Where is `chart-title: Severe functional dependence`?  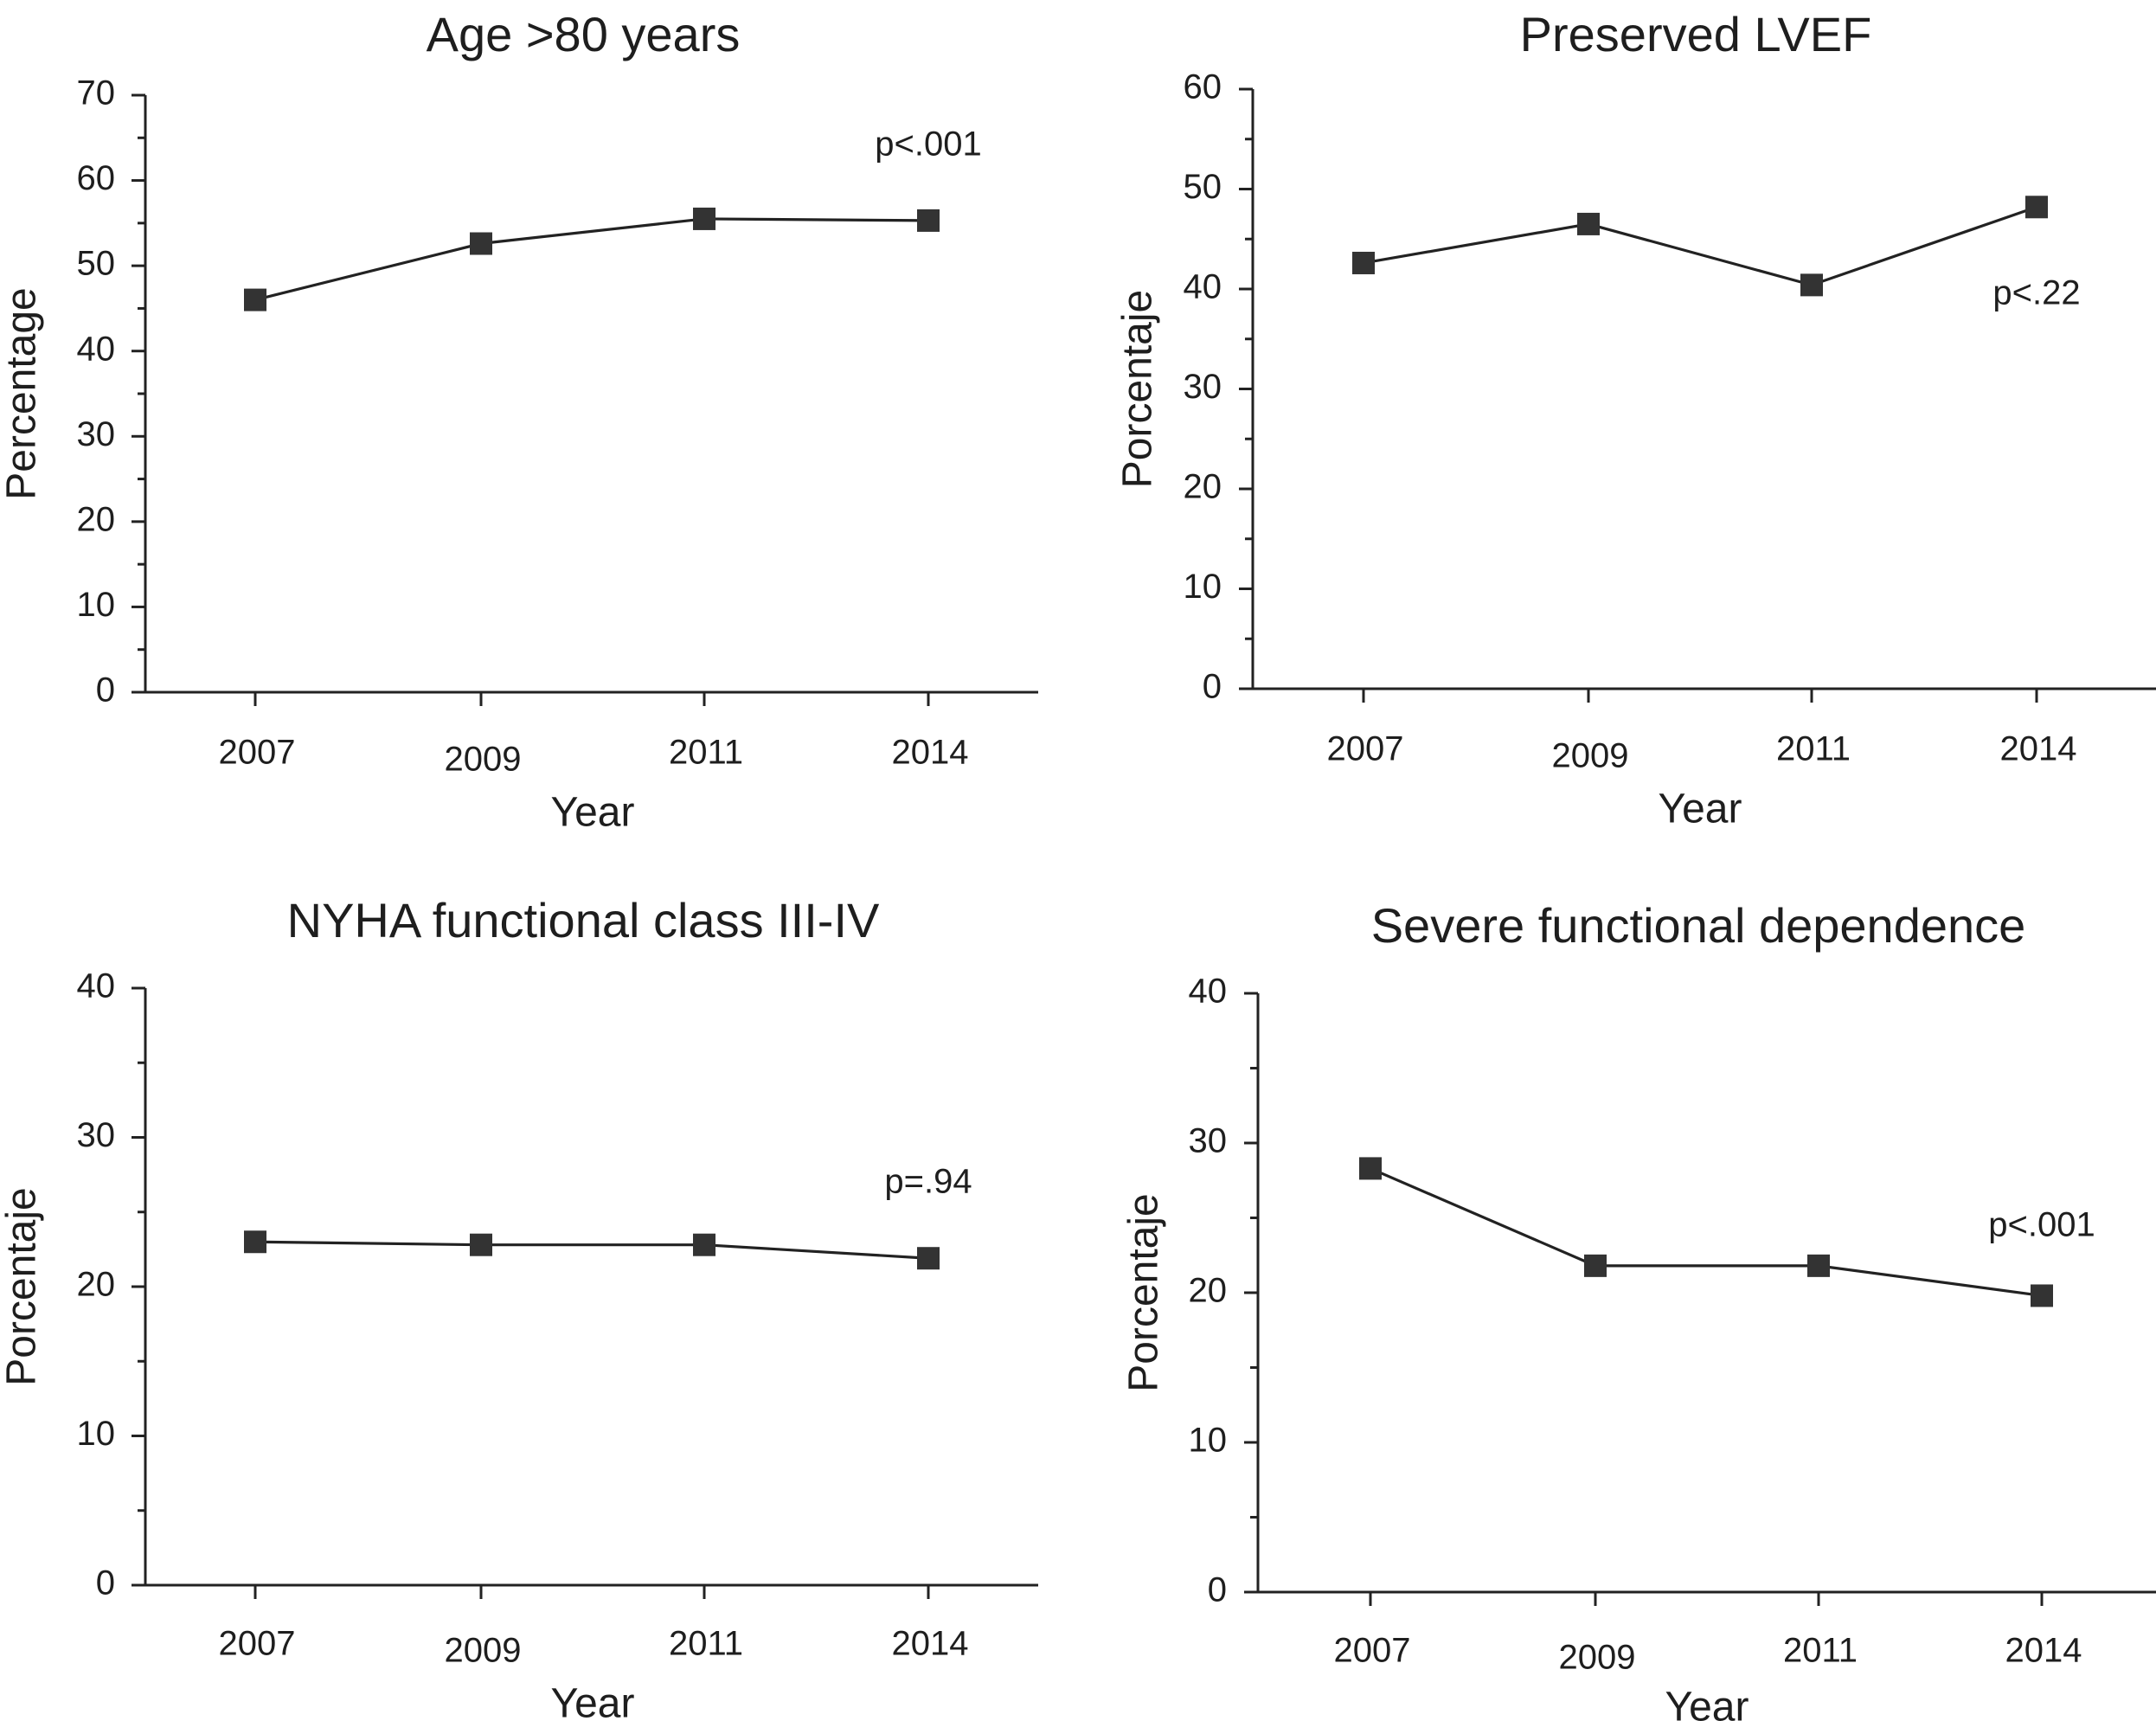 chart-title: Severe functional dependence is located at coordinates (1698, 926).